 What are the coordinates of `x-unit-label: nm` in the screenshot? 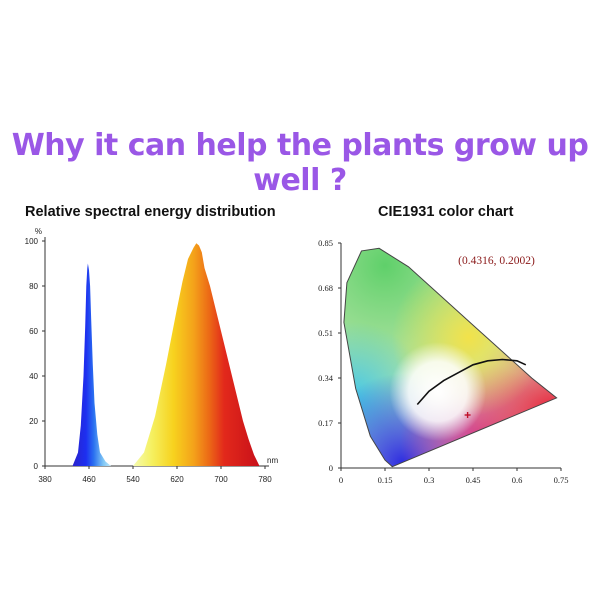 It's located at (272, 460).